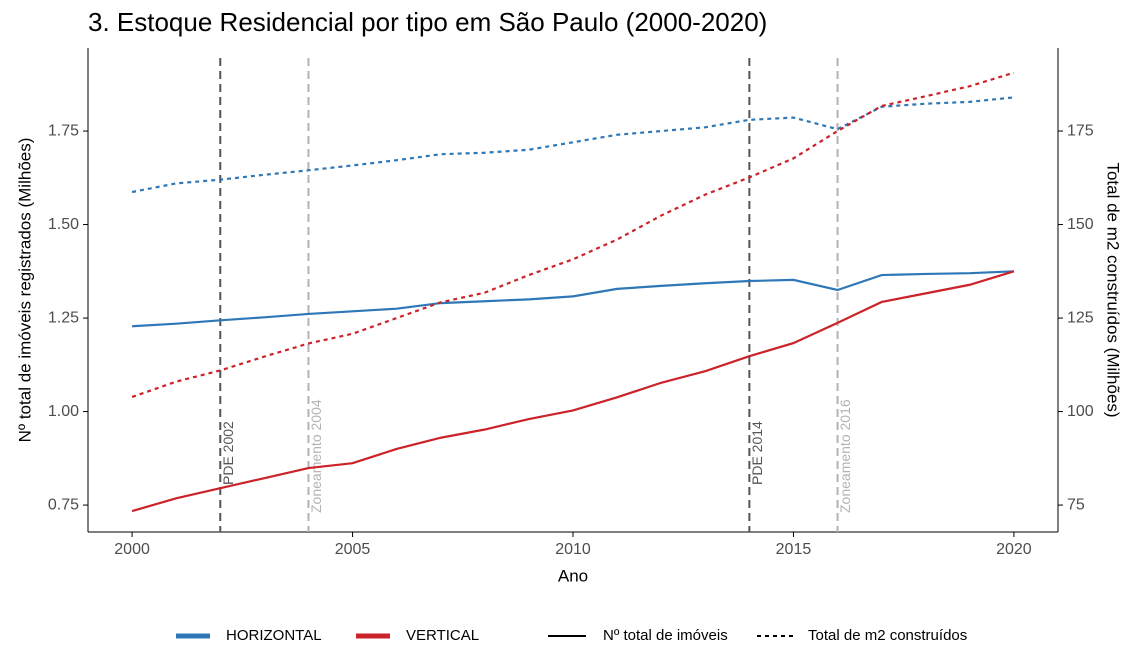 This screenshot has height=648, width=1126. What do you see at coordinates (1080, 130) in the screenshot?
I see `y2-tick-label: 175` at bounding box center [1080, 130].